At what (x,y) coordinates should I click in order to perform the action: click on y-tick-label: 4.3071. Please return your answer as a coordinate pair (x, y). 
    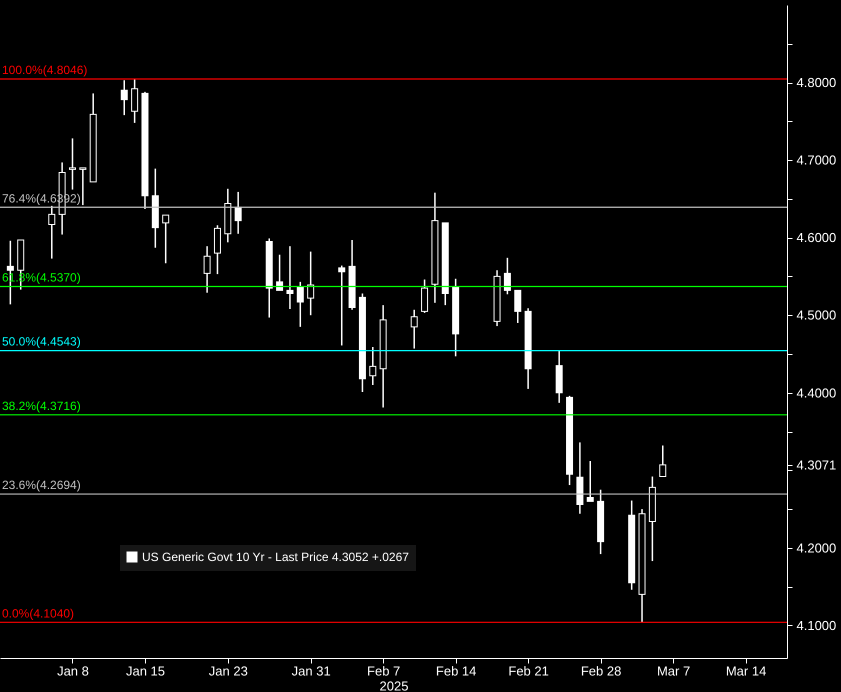
    Looking at the image, I should click on (816, 464).